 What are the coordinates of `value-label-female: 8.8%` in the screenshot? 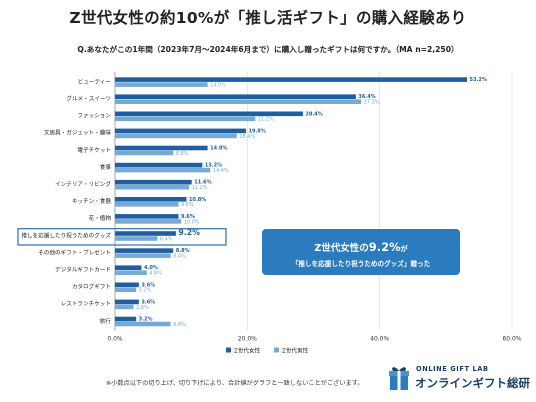 It's located at (183, 251).